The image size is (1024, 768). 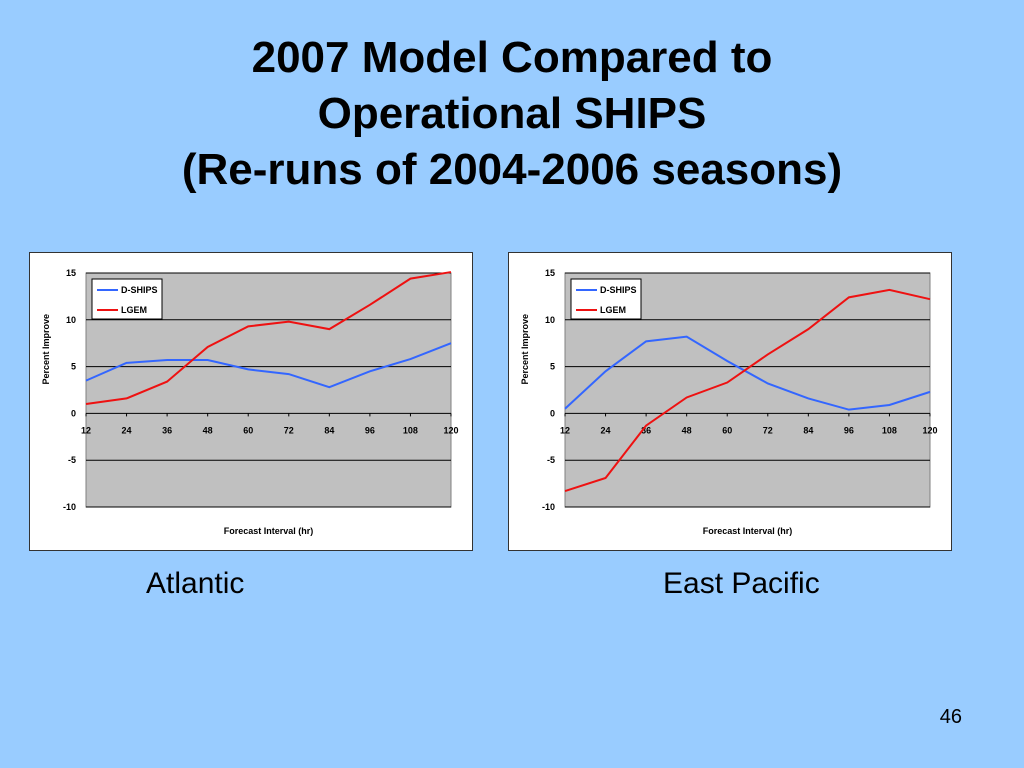 I want to click on title-line-3: (Re-runs of 2004-2006 seasons), so click(x=512, y=169).